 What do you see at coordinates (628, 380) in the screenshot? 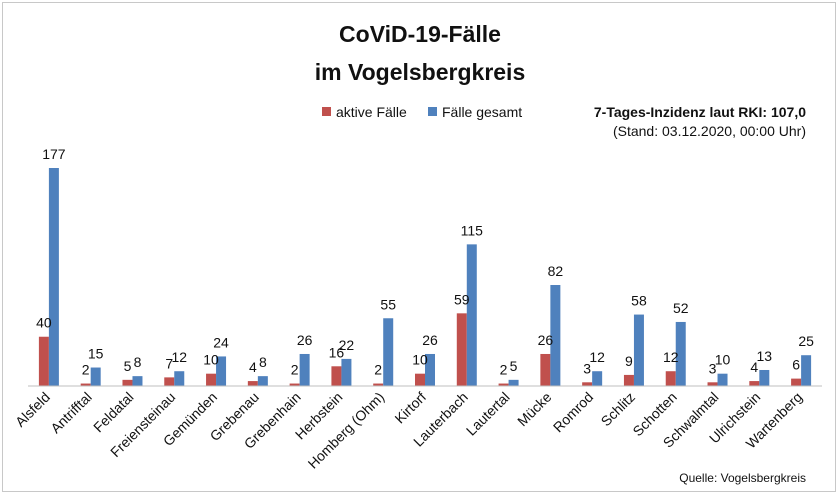
I see `bar-active-schlitz` at bounding box center [628, 380].